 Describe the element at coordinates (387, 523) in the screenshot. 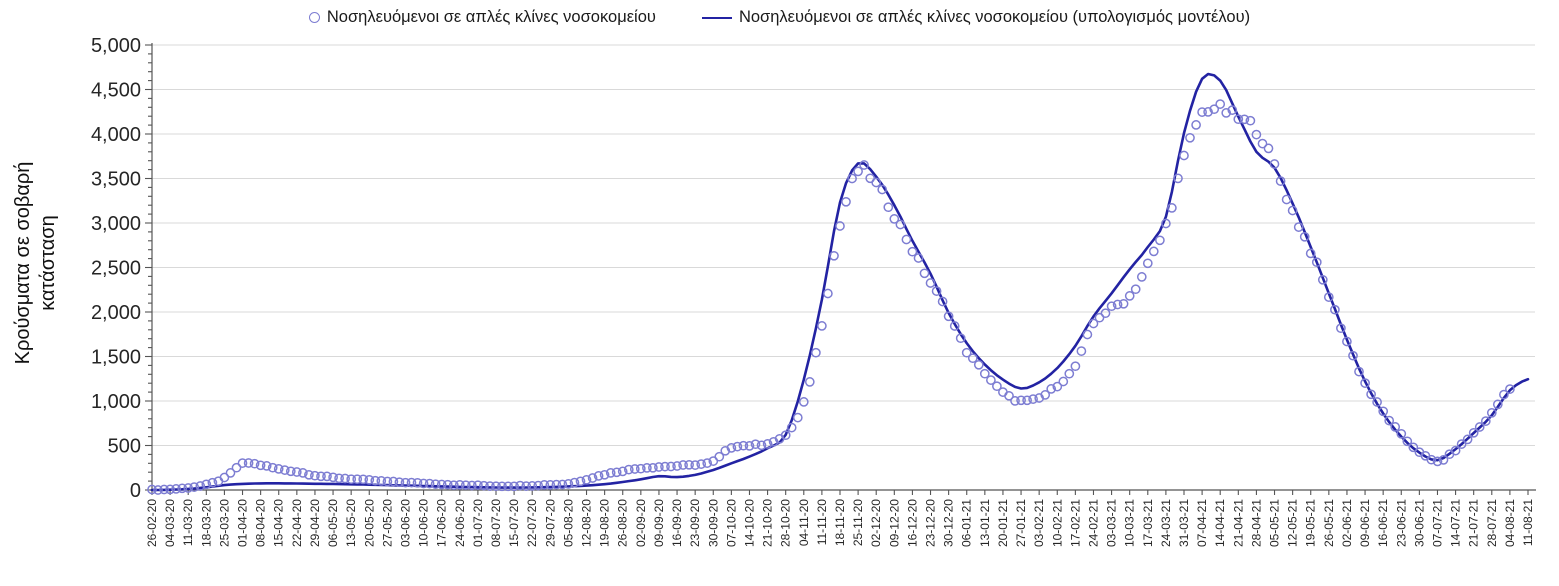

I see `svg-text: 27-05-20` at that location.